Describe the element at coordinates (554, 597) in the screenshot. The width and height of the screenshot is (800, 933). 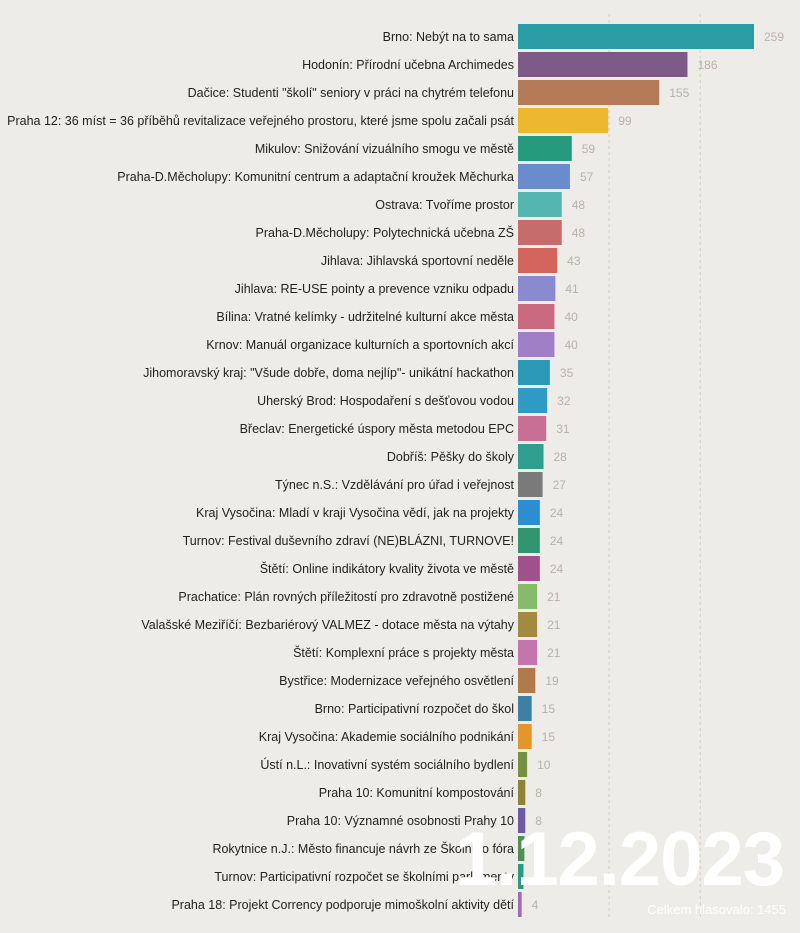
I see `value-label-20: 21` at that location.